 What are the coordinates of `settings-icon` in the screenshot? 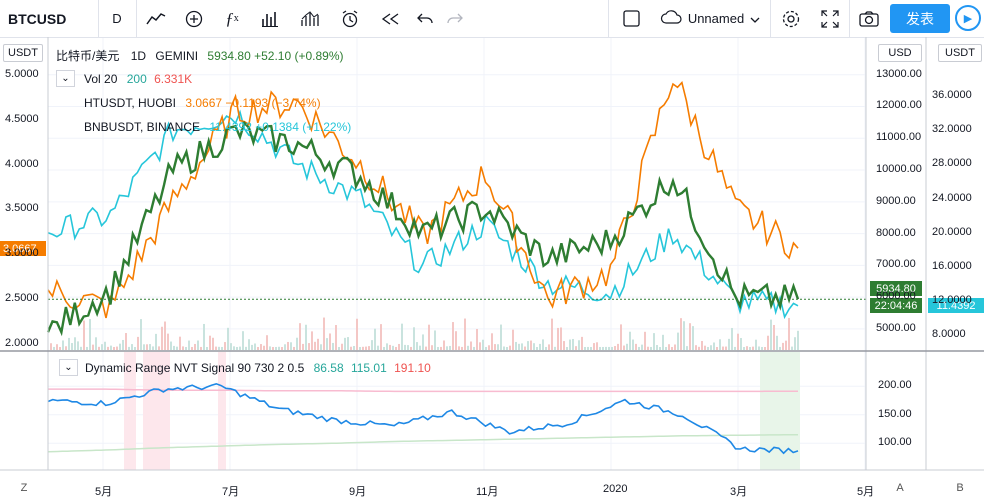 It's located at (791, 18).